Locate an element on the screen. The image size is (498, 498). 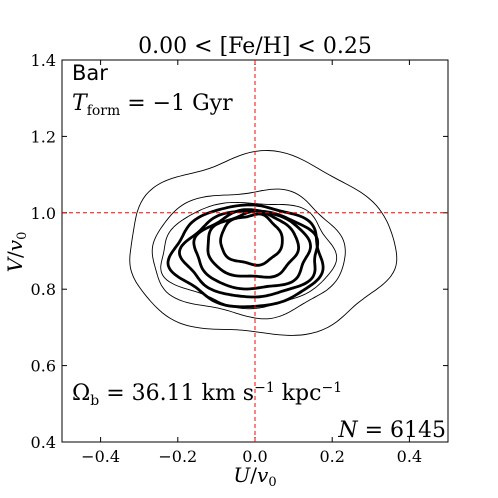
y-axis-label: V/v0 is located at coordinates (16, 252).